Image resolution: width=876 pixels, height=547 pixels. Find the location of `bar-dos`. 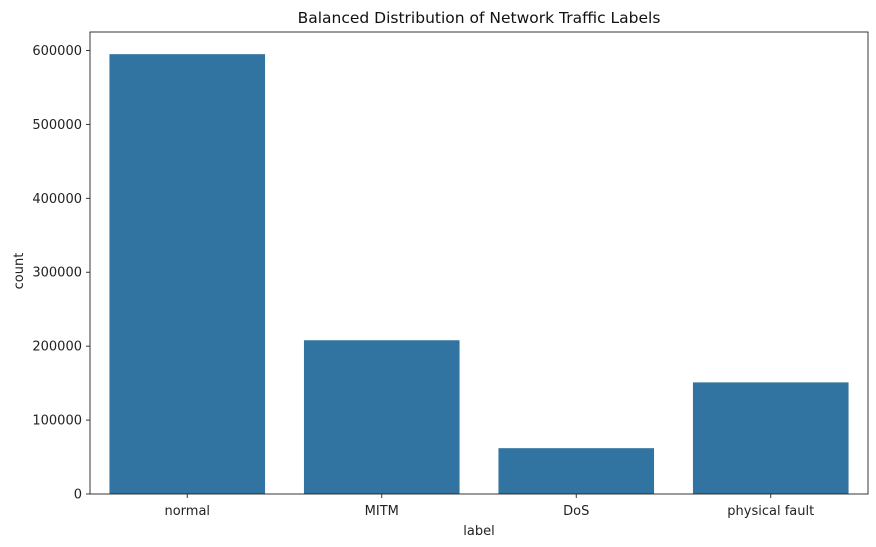

bar-dos is located at coordinates (576, 471).